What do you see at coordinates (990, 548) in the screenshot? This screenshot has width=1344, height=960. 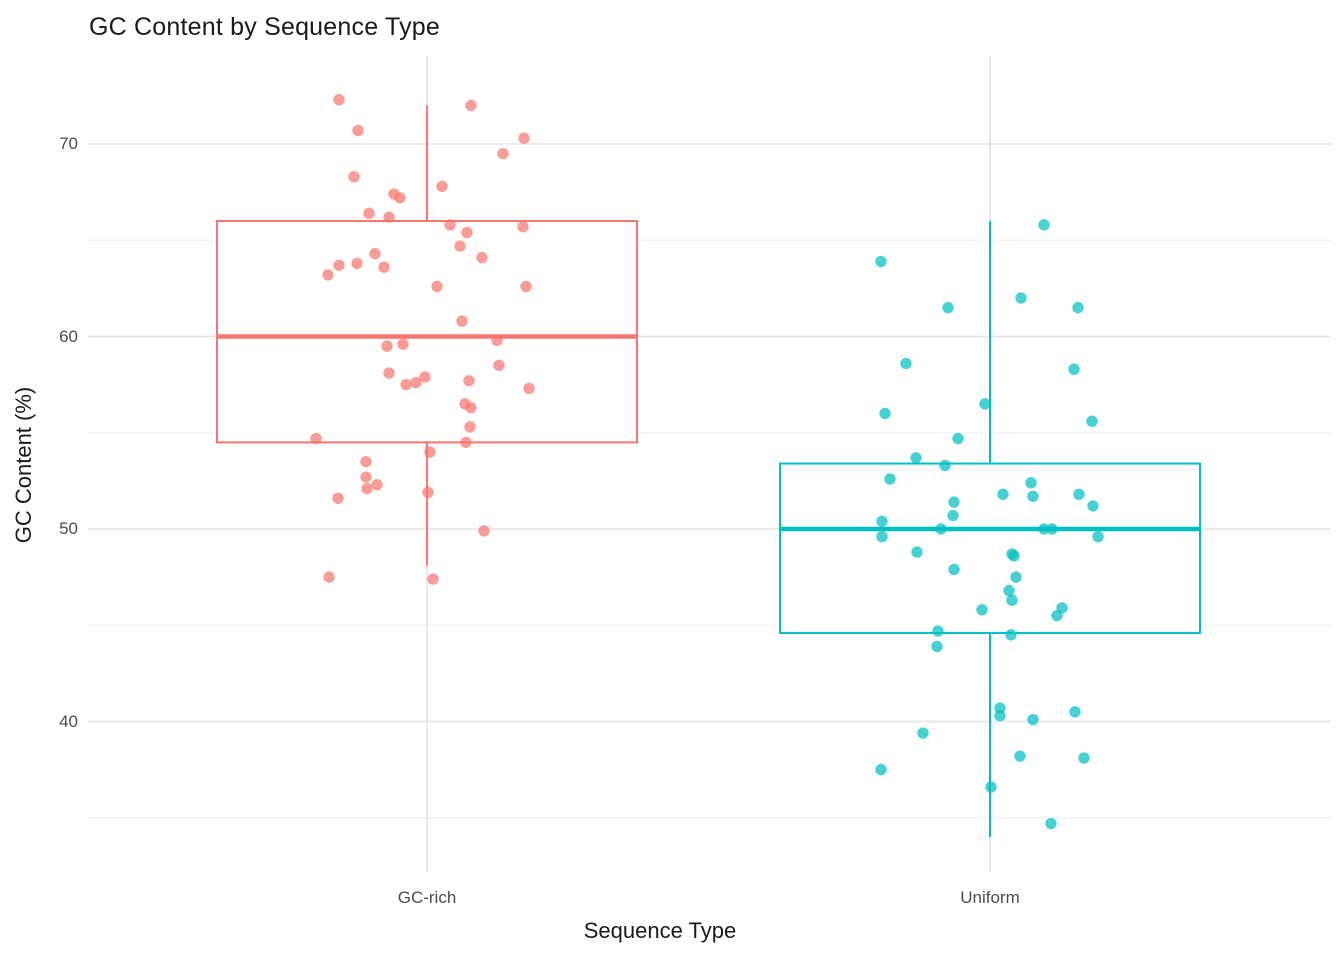 I see `box-Uniform` at bounding box center [990, 548].